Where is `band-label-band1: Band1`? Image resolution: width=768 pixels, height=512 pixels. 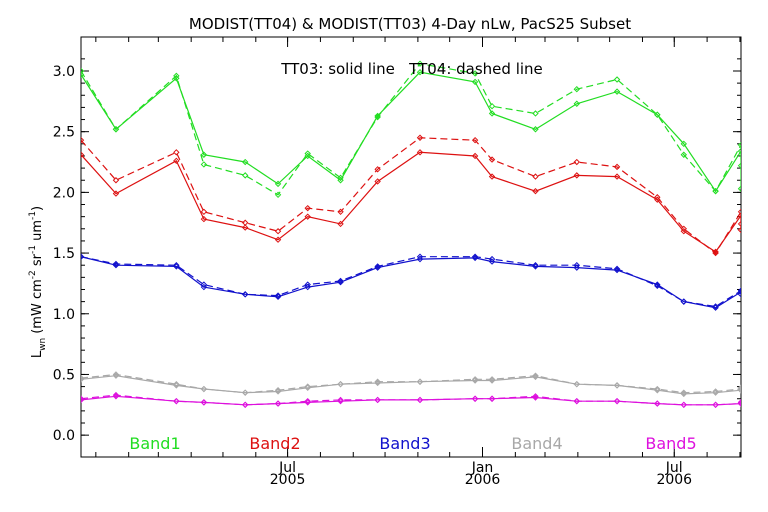
band-label-band1: Band1 is located at coordinates (154, 443).